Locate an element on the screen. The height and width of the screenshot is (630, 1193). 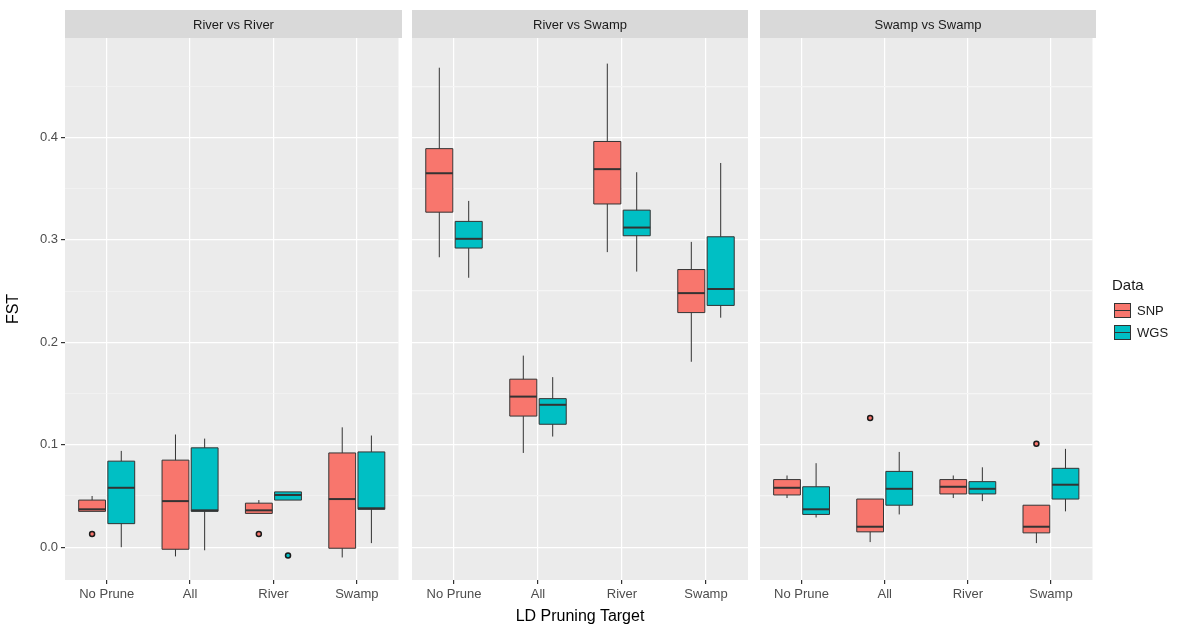
y-tick-label: 0.4 is located at coordinates (48, 136).